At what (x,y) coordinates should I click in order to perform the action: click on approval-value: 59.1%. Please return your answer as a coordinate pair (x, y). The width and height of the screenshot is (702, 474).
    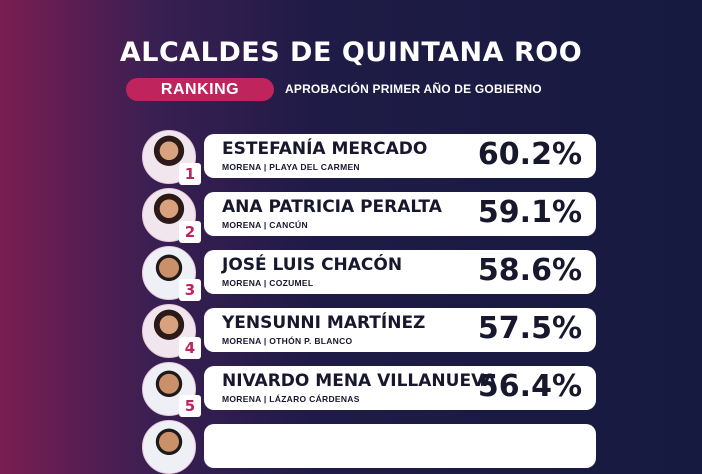
    Looking at the image, I should click on (529, 212).